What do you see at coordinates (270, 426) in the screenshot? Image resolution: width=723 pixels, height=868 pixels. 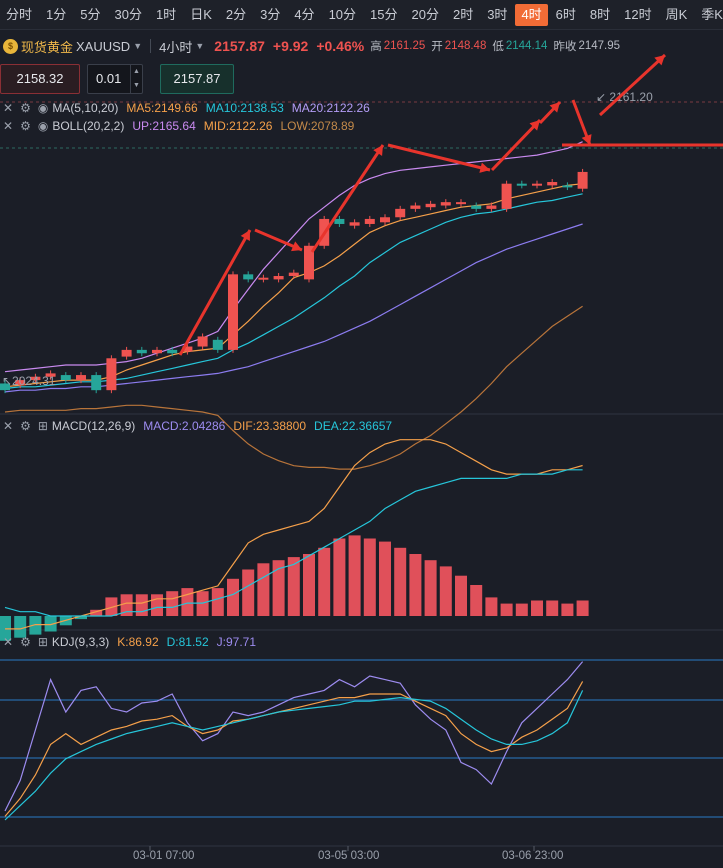 I see `dif-value: DIF:23.38800` at bounding box center [270, 426].